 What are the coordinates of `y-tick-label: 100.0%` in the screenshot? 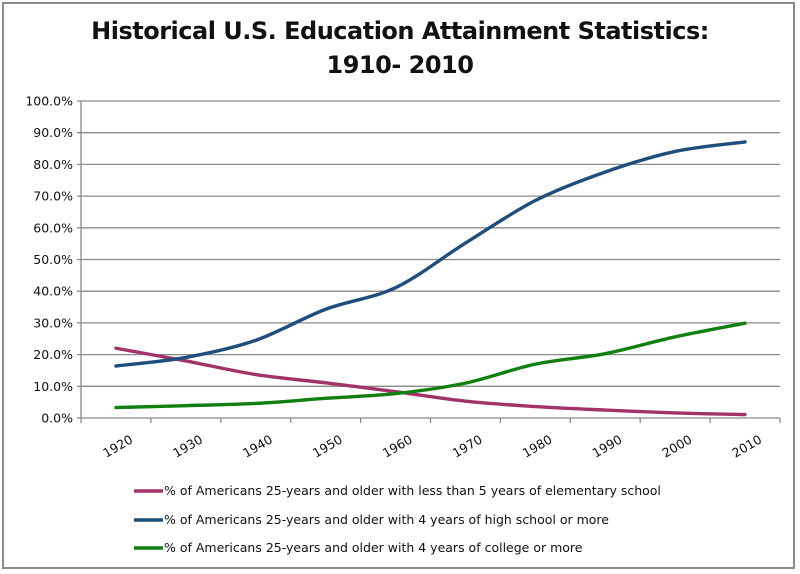 It's located at (49, 101).